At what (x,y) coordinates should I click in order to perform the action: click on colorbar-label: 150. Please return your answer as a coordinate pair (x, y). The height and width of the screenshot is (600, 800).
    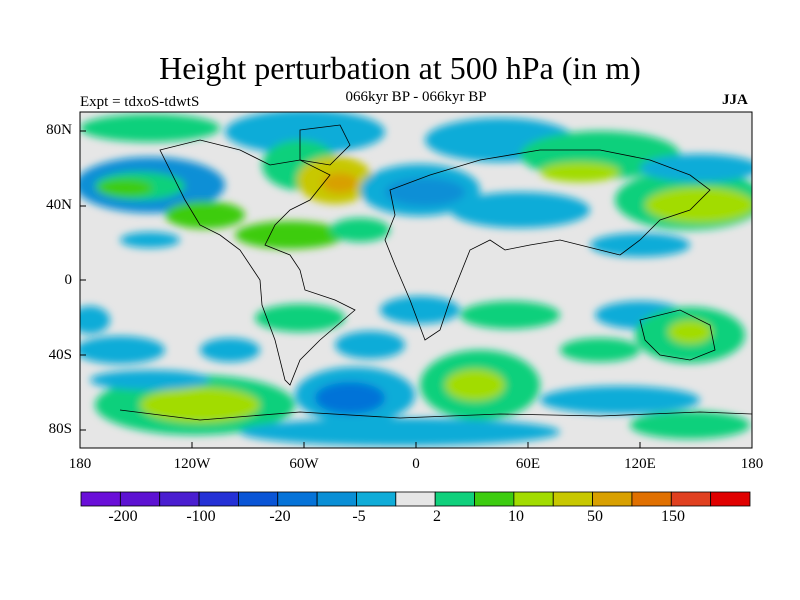
    Looking at the image, I should click on (673, 516).